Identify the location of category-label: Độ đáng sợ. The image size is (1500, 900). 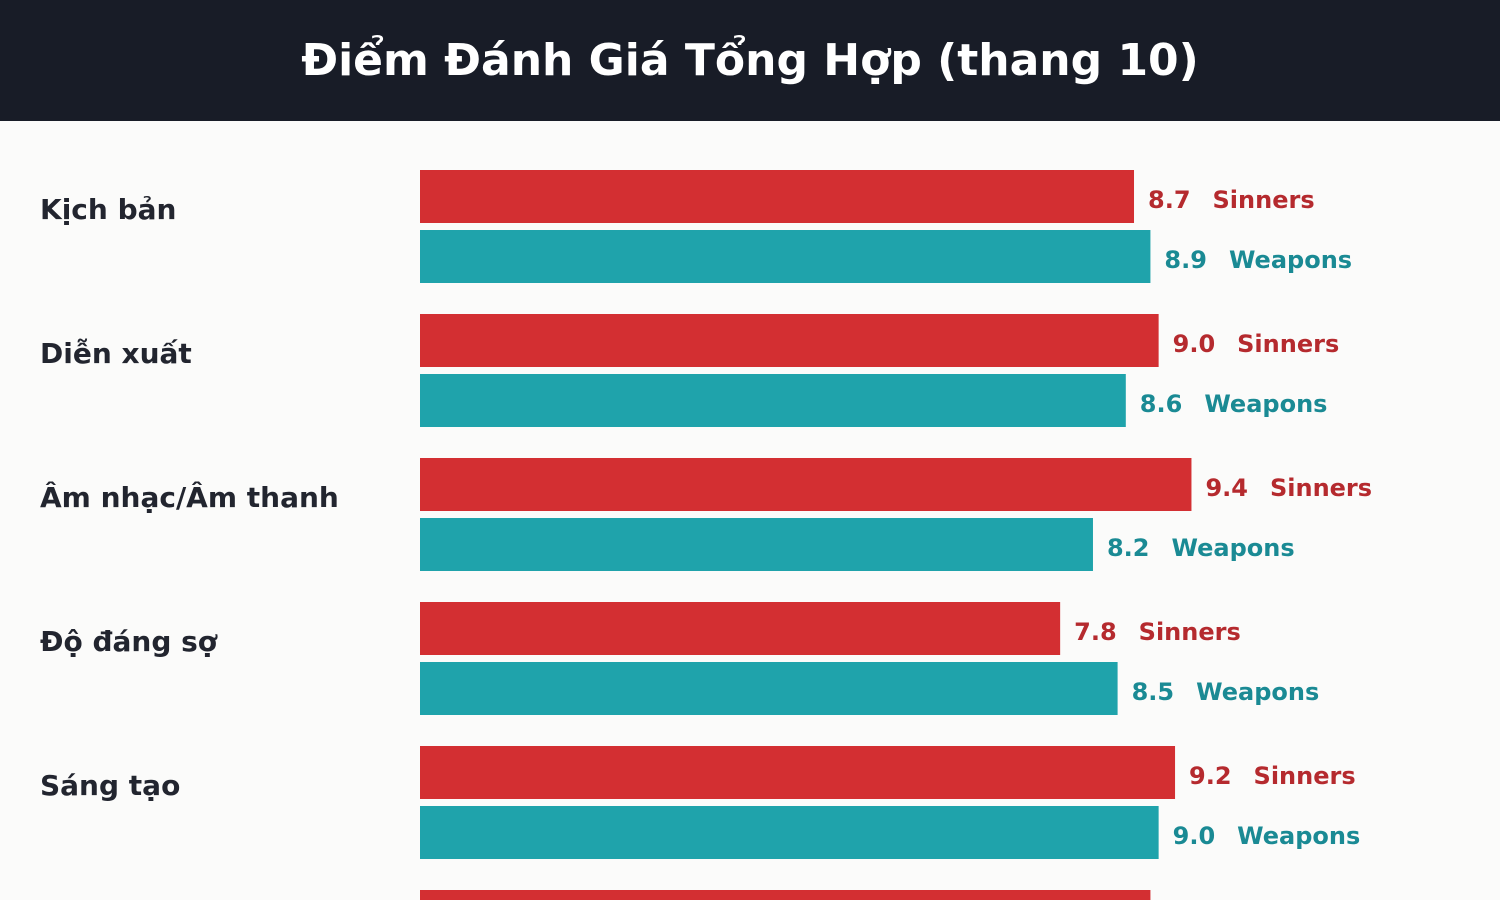
(129, 641).